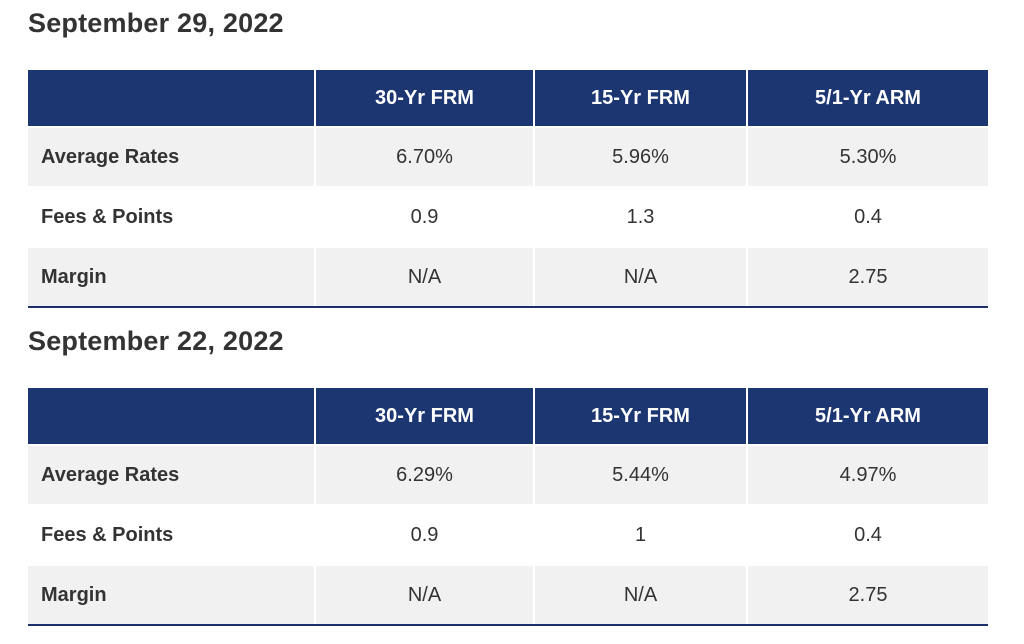 The width and height of the screenshot is (1024, 644). Describe the element at coordinates (868, 156) in the screenshot. I see `table-cell: 5.30%` at that location.